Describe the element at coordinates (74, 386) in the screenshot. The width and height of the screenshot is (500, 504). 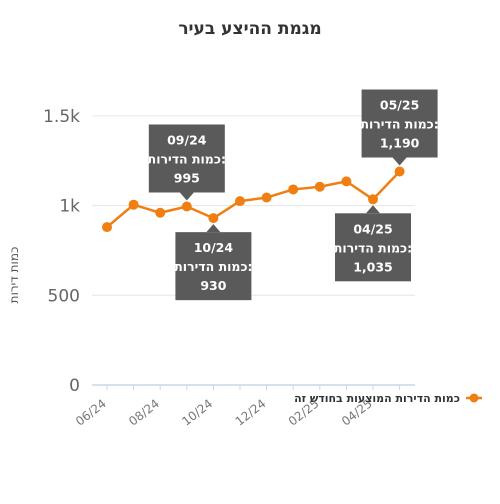
I see `y-tick-label: 0` at that location.